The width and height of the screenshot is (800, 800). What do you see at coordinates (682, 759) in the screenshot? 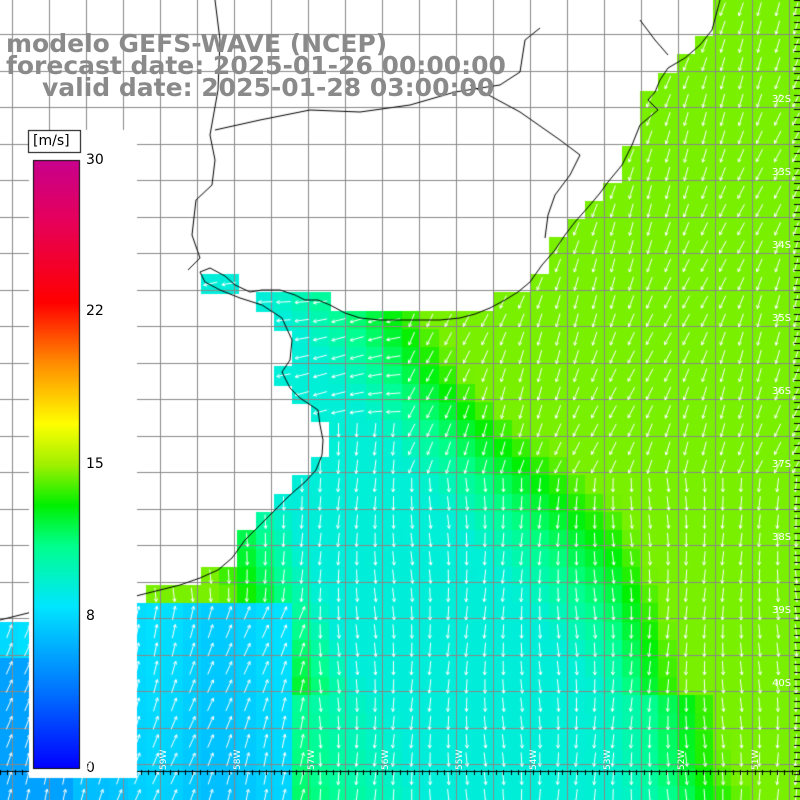
I see `lon-label-52w: 52W` at bounding box center [682, 759].